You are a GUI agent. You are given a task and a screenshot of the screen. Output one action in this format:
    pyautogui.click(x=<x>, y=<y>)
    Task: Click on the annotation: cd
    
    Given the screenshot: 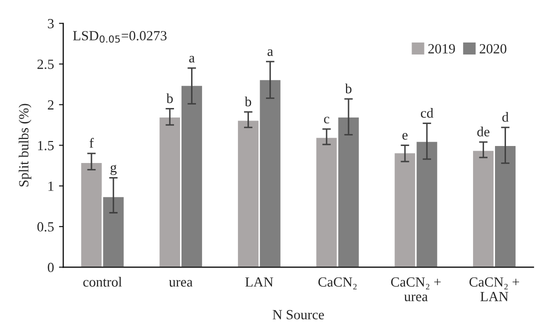 What is the action you would take?
    pyautogui.click(x=427, y=113)
    